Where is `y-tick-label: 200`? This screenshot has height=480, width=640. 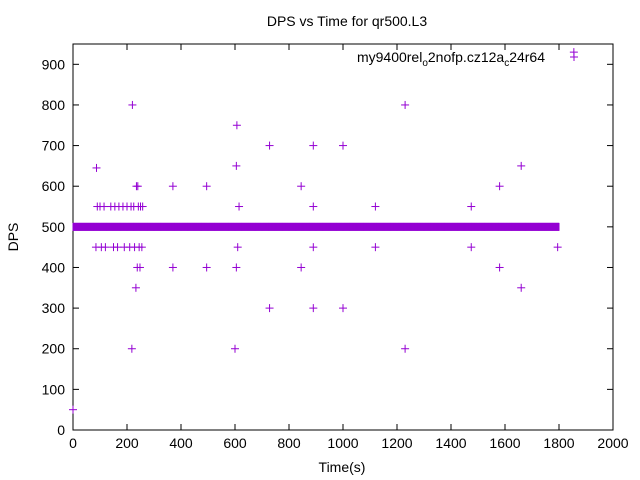 y-tick-label: 200 is located at coordinates (54, 349).